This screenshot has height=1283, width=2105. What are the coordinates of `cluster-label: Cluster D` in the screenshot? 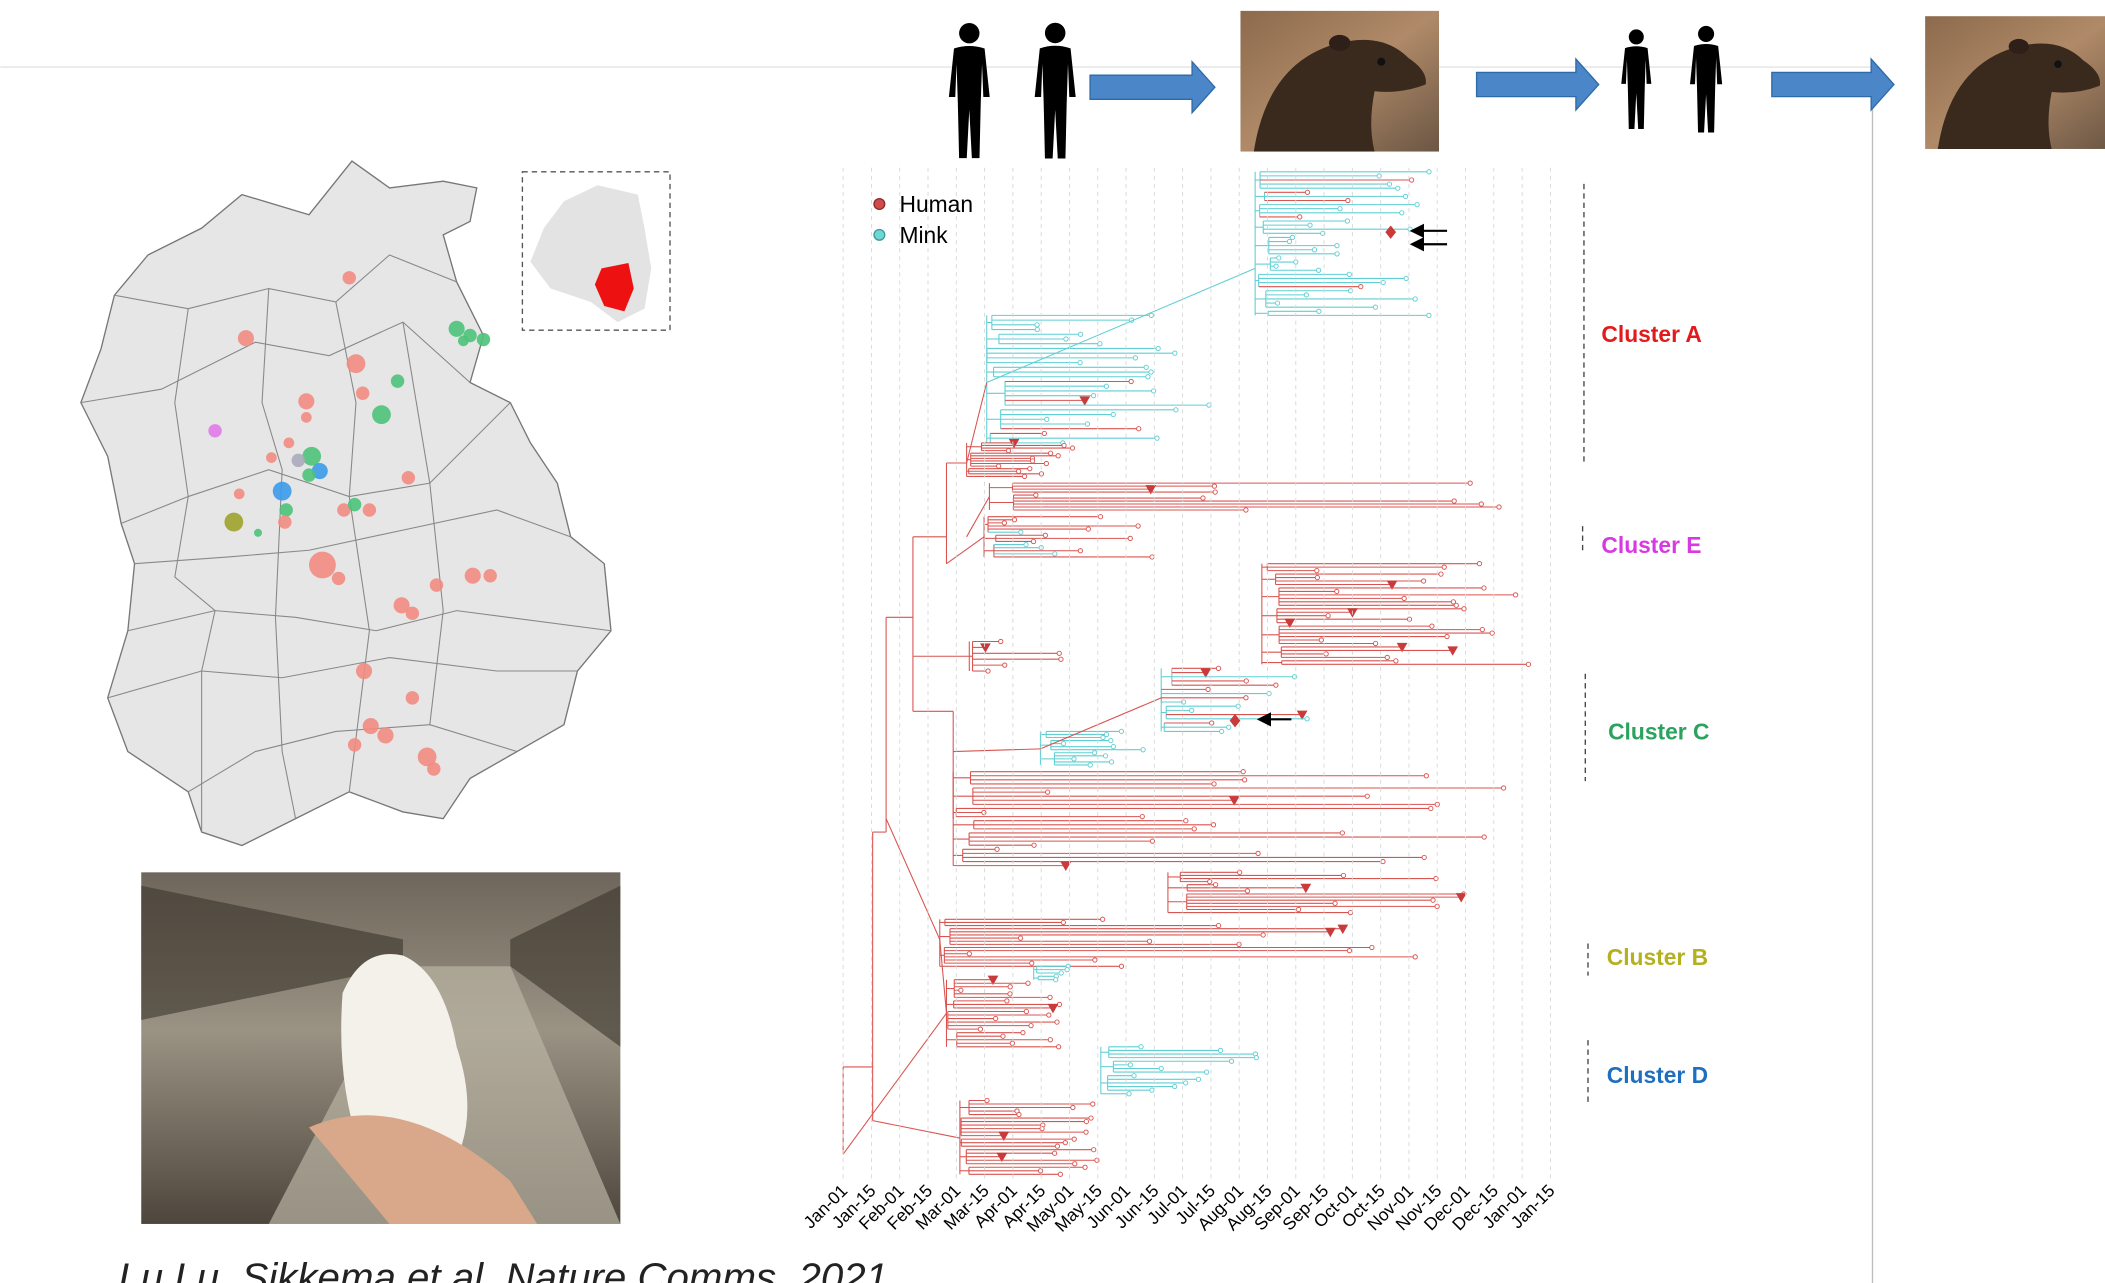 It's located at (1657, 1075).